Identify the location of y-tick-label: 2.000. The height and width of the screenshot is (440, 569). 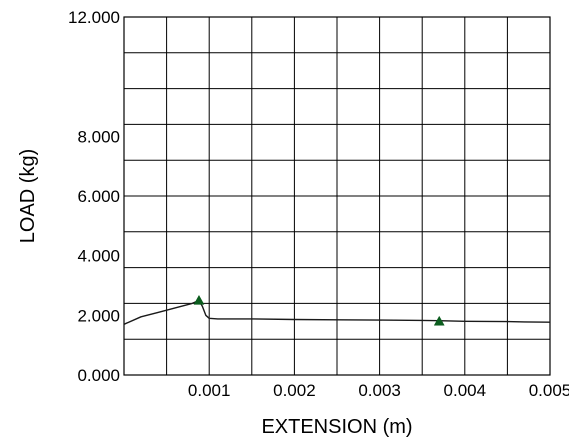
(98, 315).